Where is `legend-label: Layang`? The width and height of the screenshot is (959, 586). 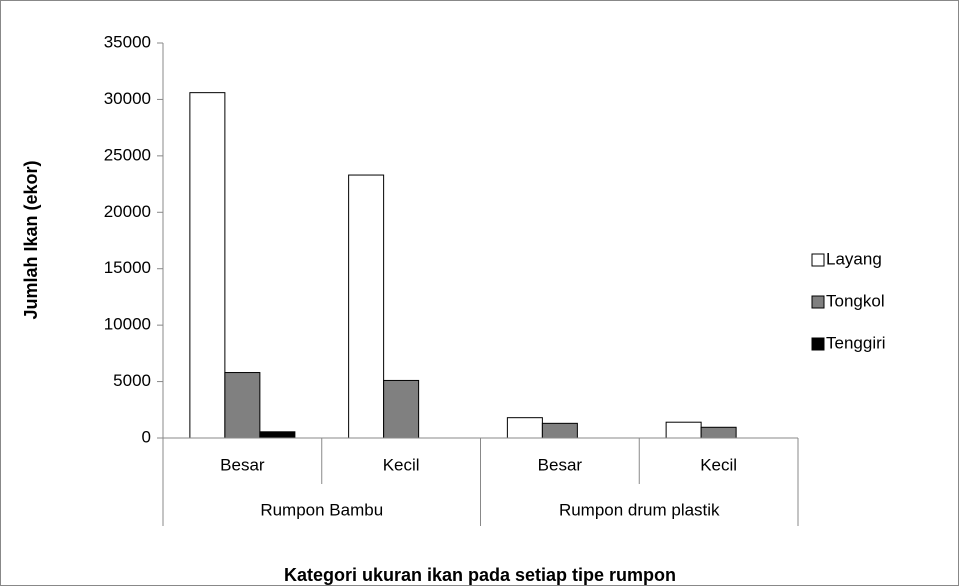 legend-label: Layang is located at coordinates (854, 258).